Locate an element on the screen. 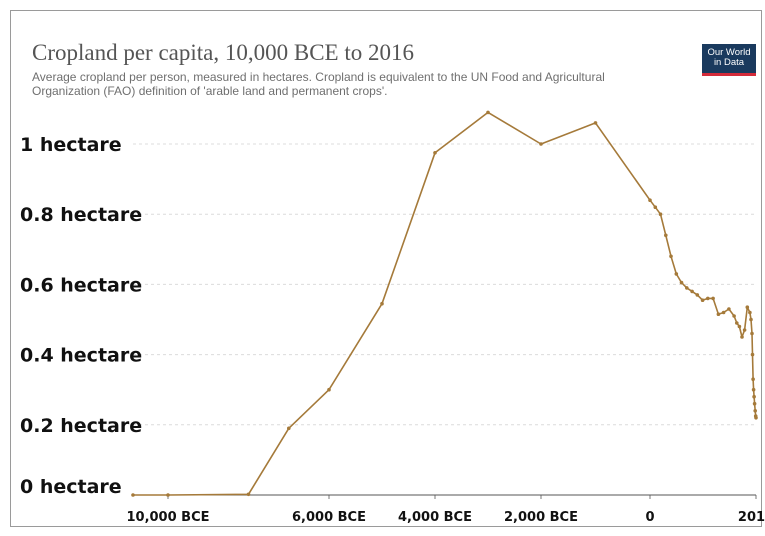  x-tick-label: 4,000 BCE is located at coordinates (435, 517).